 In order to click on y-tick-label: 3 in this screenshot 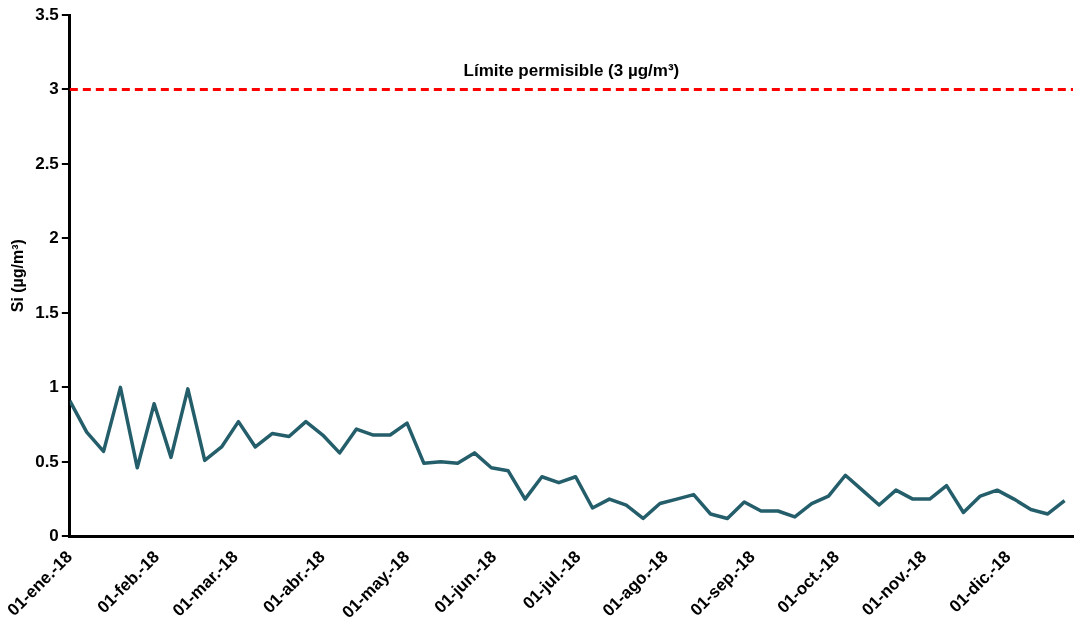, I will do `click(54, 89)`.